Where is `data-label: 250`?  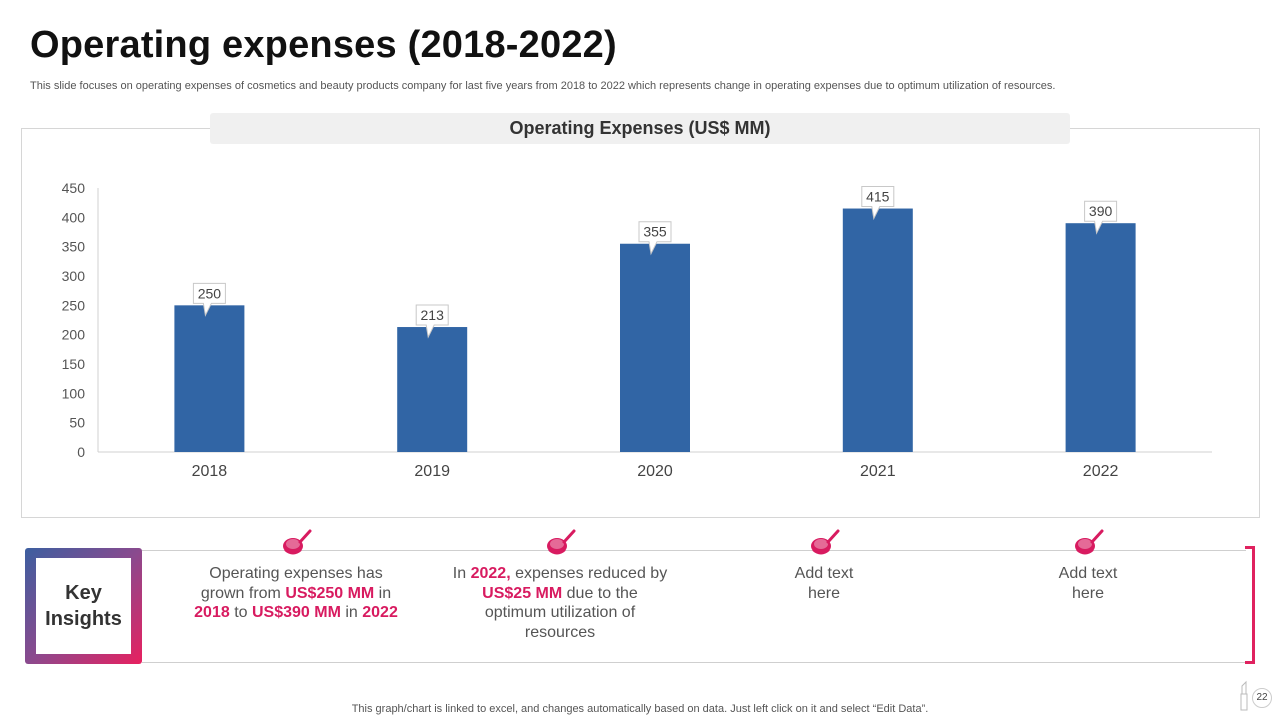 data-label: 250 is located at coordinates (210, 293).